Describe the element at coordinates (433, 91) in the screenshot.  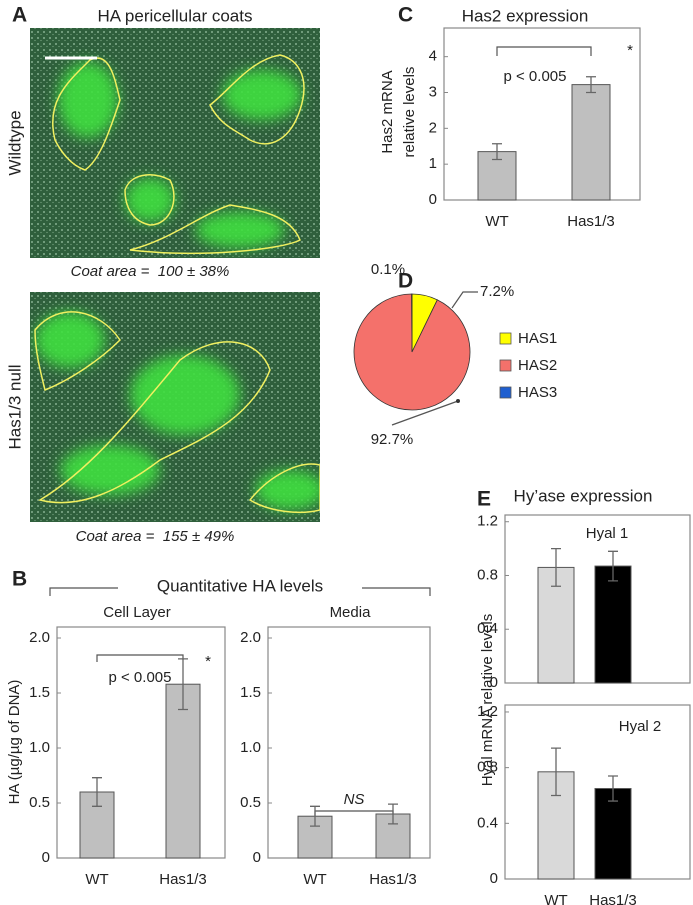
I see `y-tick-label: 3` at that location.